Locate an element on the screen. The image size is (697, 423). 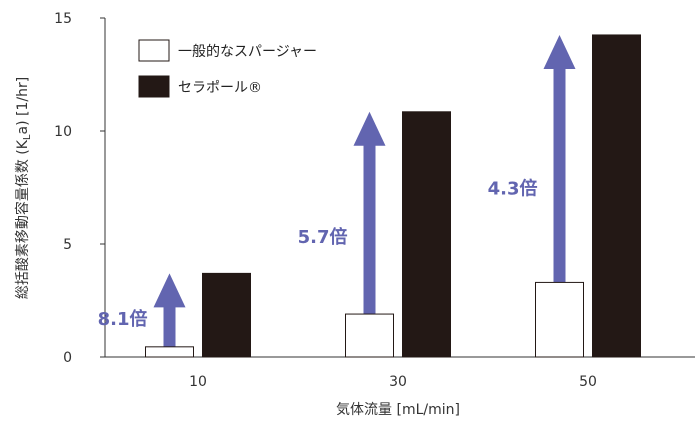
ratio-label: 4.3倍 is located at coordinates (513, 188).